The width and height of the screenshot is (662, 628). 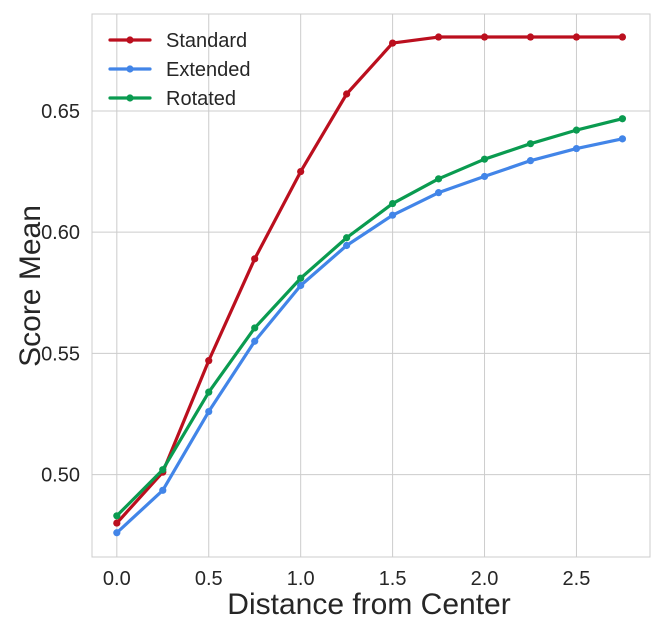 I want to click on legend-marker-rotated, so click(x=130, y=98).